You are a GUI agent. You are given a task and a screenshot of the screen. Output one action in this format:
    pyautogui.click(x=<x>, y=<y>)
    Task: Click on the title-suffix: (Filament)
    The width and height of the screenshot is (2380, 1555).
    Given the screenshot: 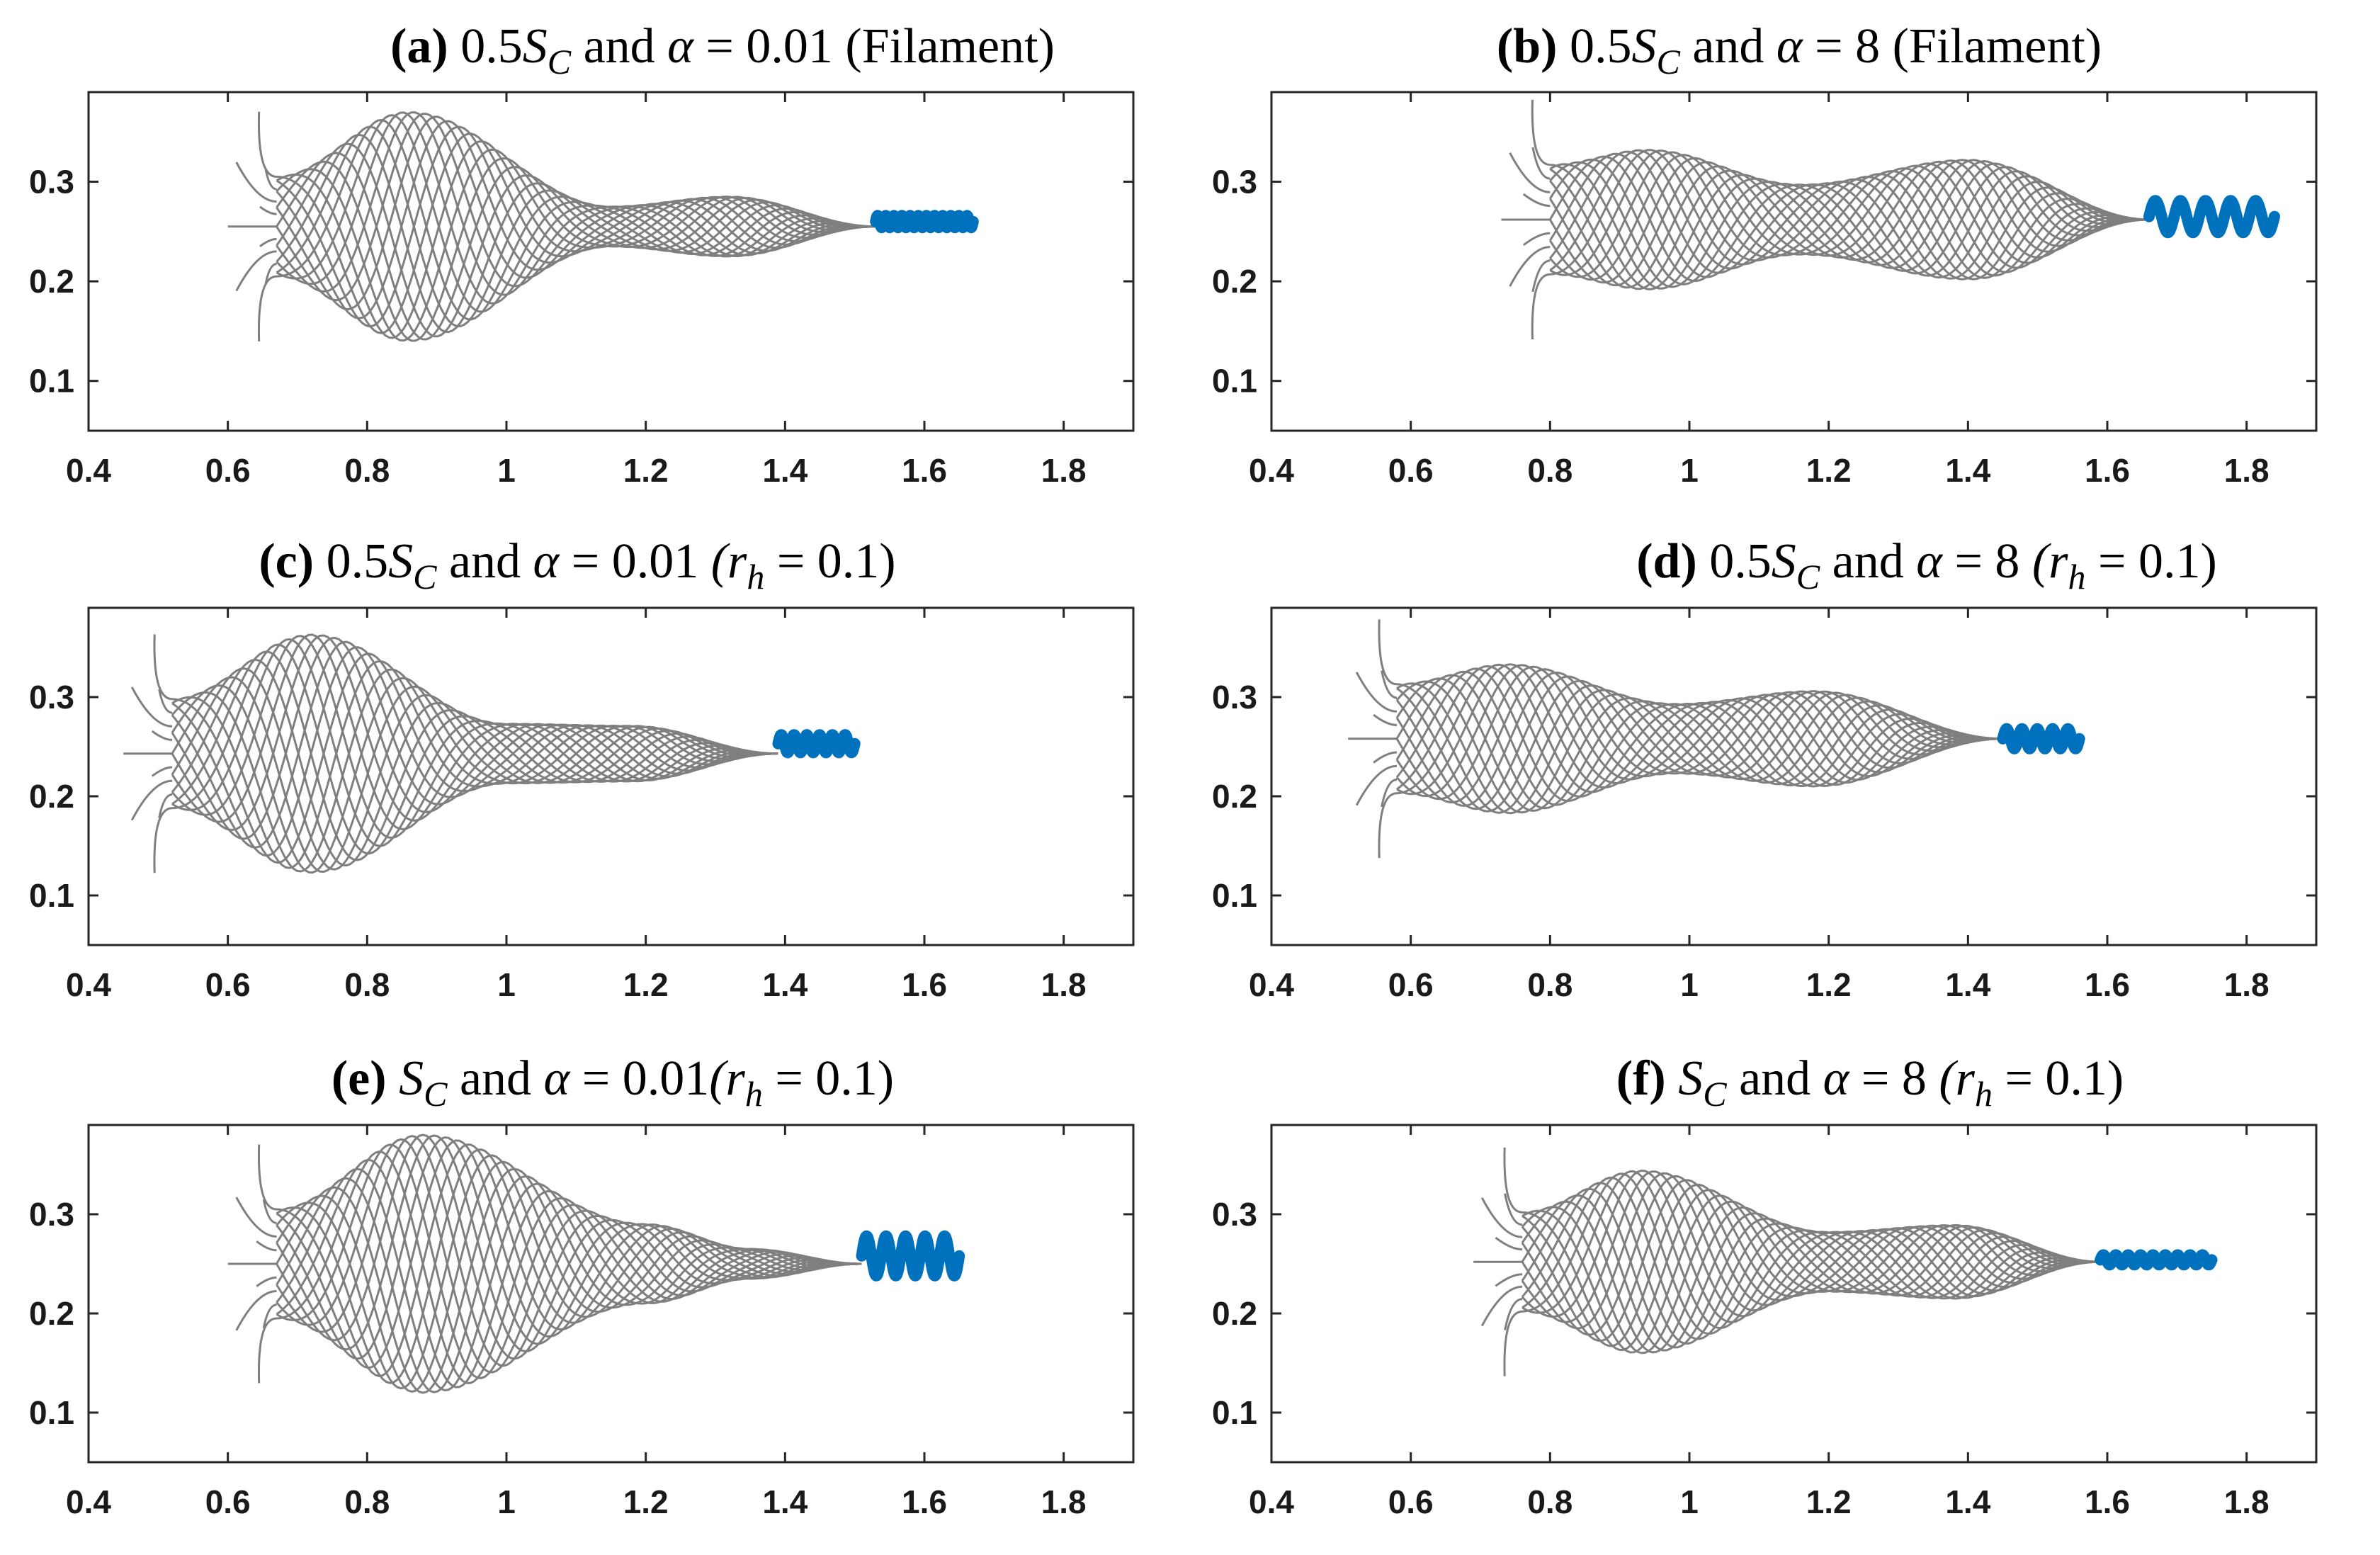 What is the action you would take?
    pyautogui.click(x=1997, y=46)
    